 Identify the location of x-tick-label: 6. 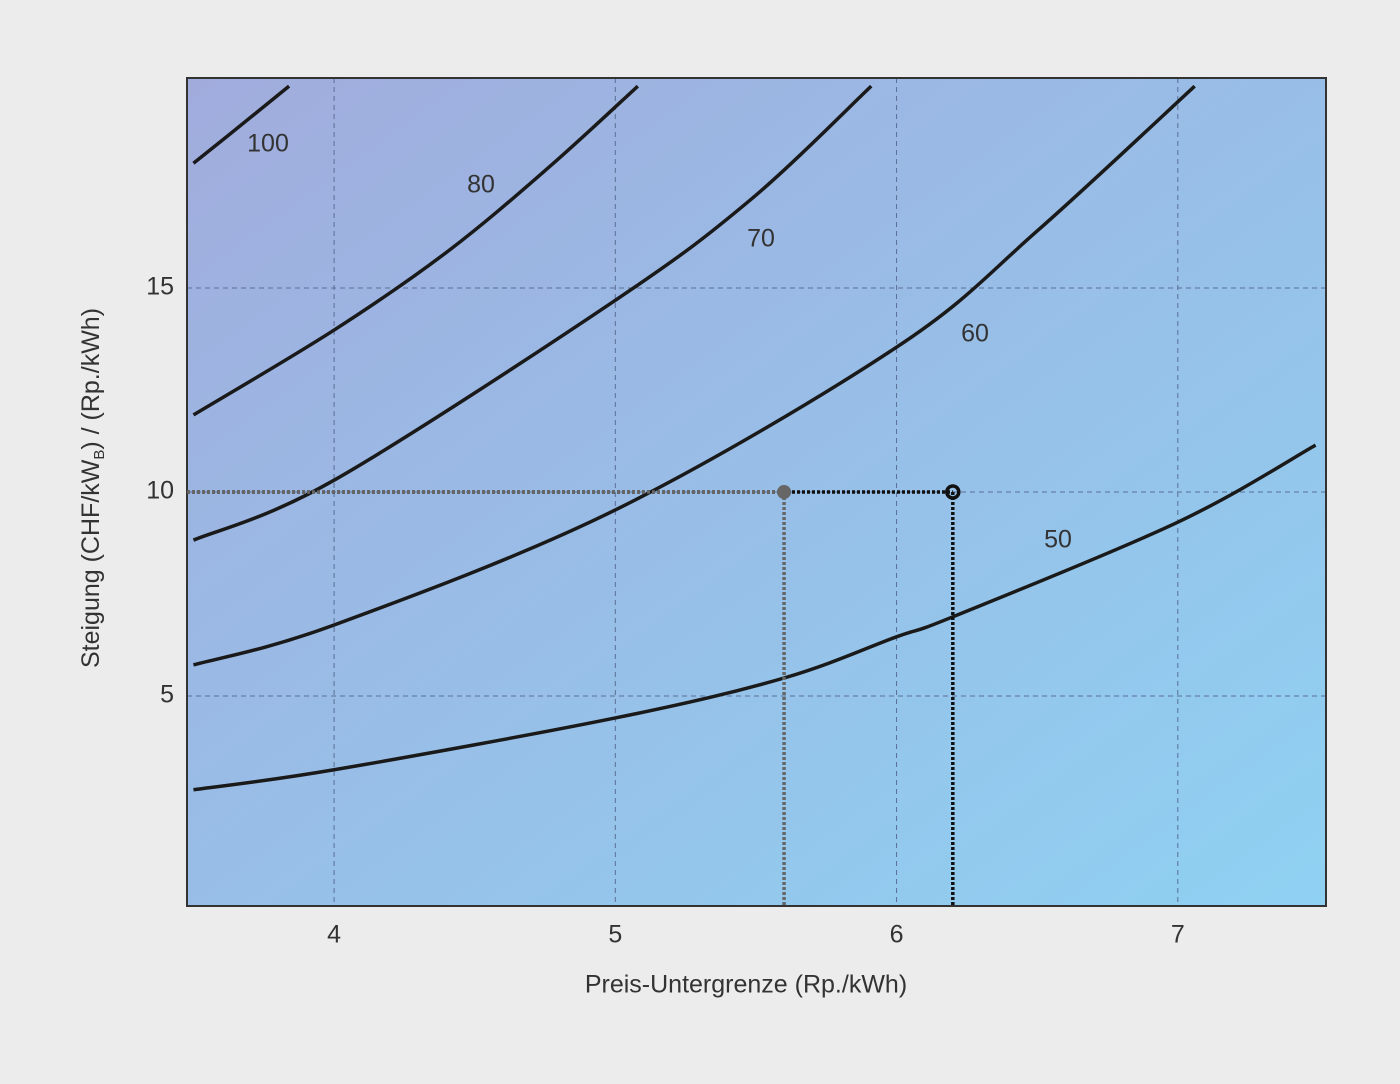
(897, 935).